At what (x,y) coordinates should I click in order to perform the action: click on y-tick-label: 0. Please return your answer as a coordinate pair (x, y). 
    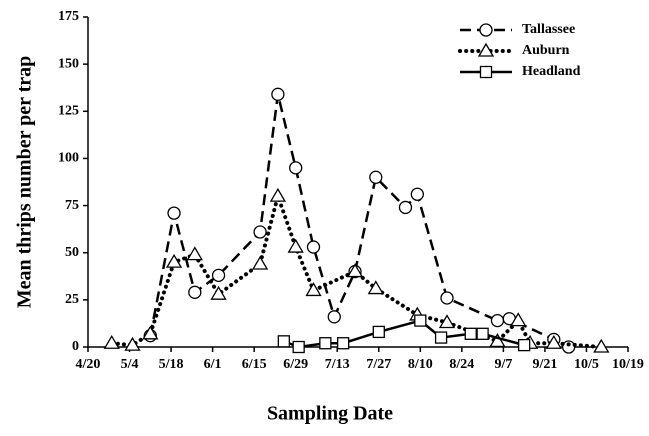
    Looking at the image, I should click on (75, 346).